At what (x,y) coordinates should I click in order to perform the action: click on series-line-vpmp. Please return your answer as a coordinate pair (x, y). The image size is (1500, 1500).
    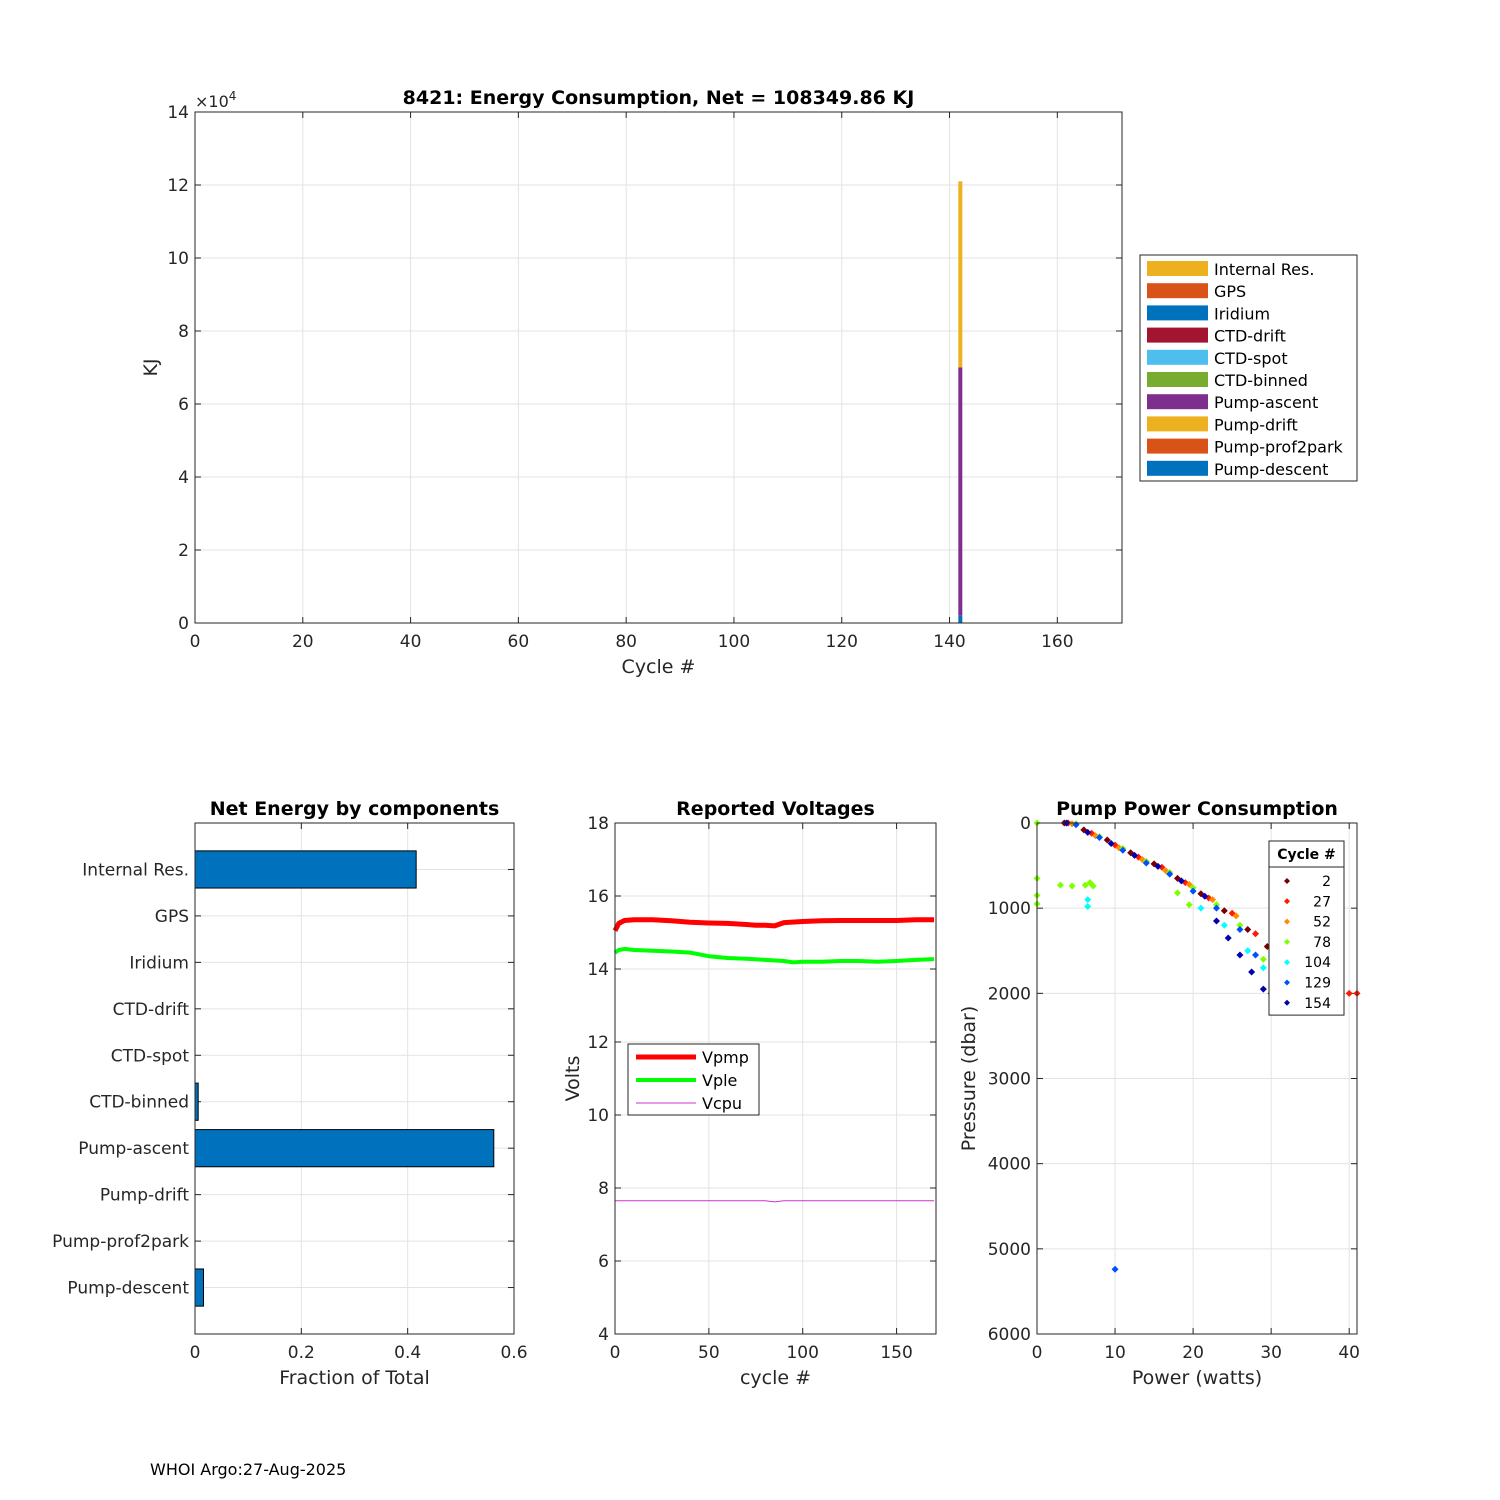
    Looking at the image, I should click on (773, 924).